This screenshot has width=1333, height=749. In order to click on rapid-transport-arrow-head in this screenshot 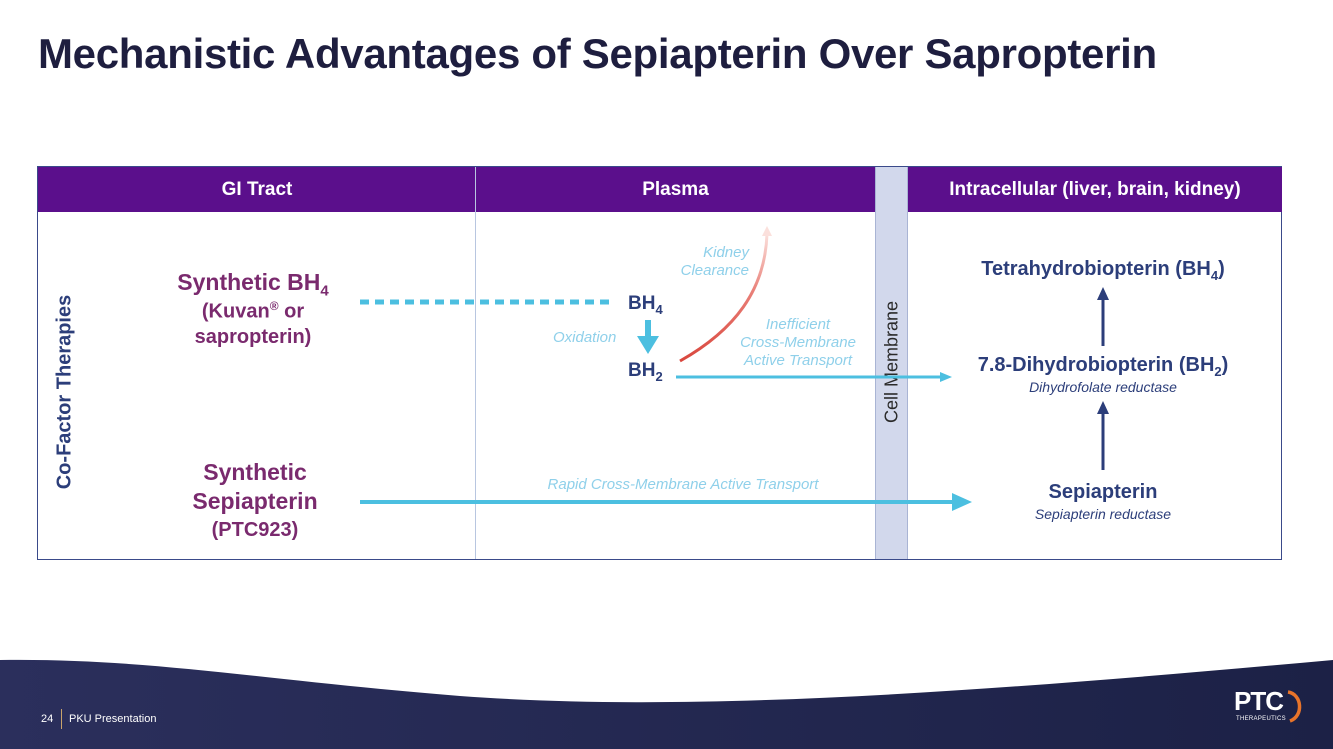, I will do `click(962, 502)`.